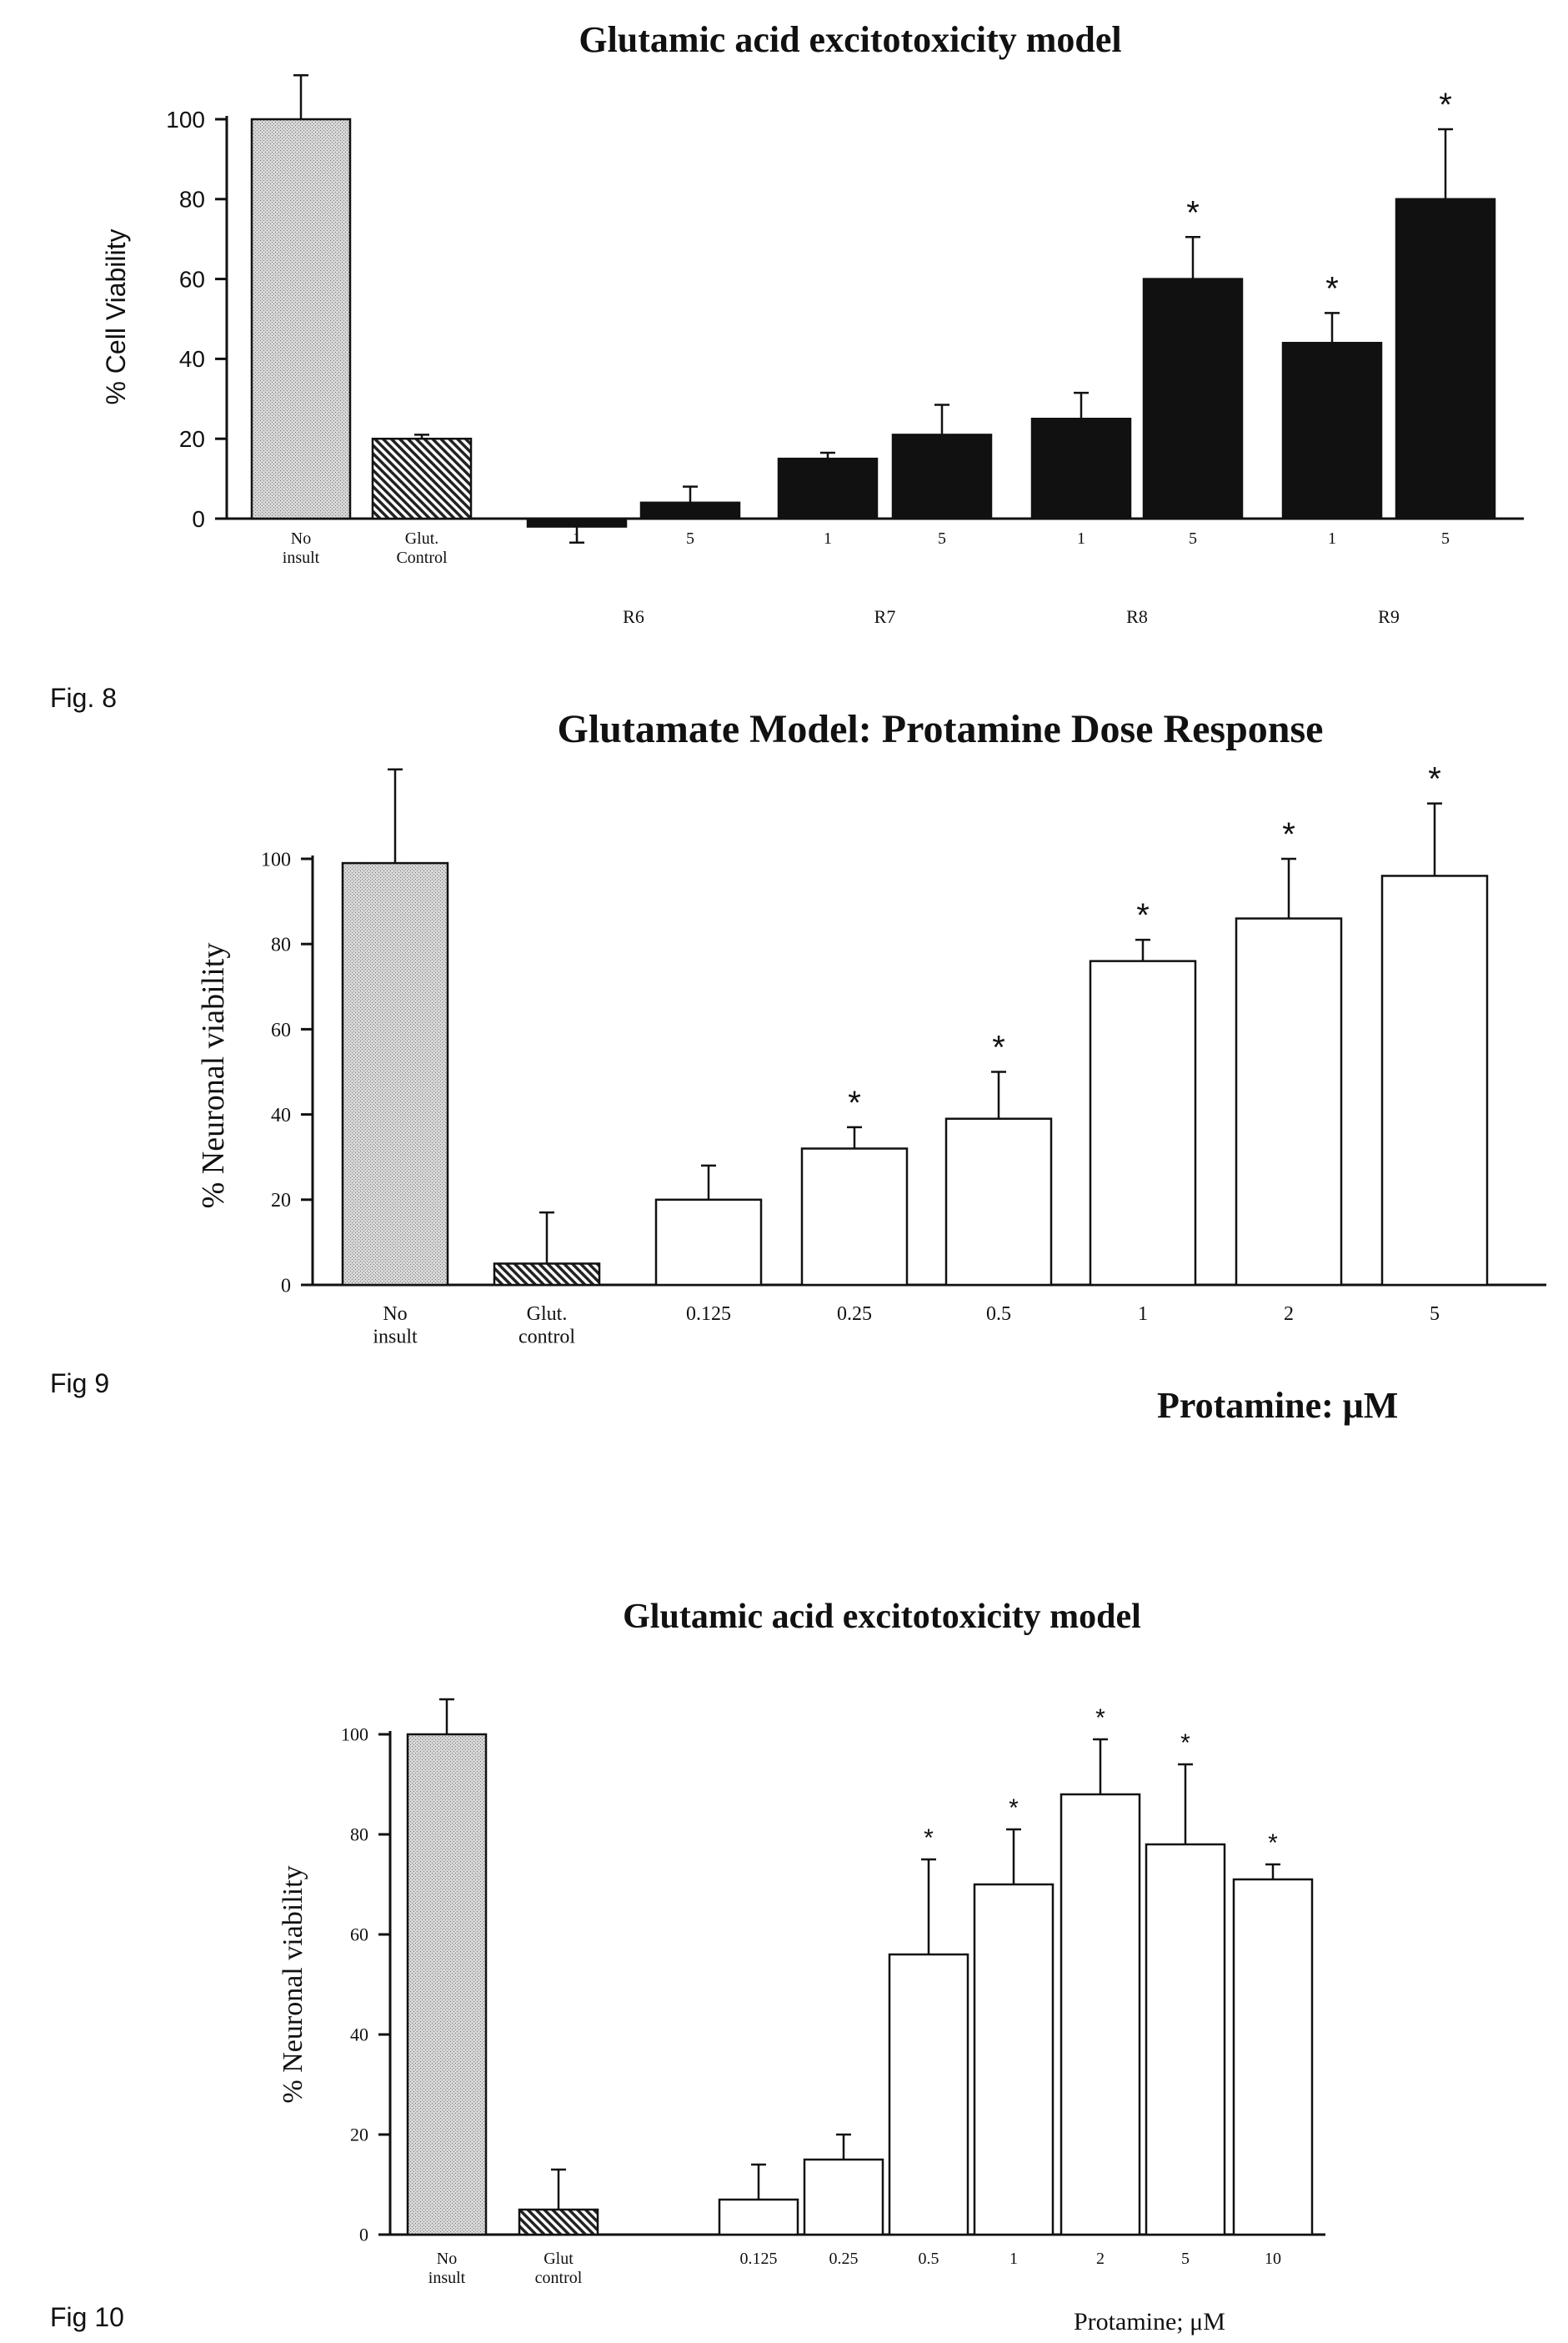 Image resolution: width=1568 pixels, height=2343 pixels. I want to click on category-label: Glut control, so click(559, 2268).